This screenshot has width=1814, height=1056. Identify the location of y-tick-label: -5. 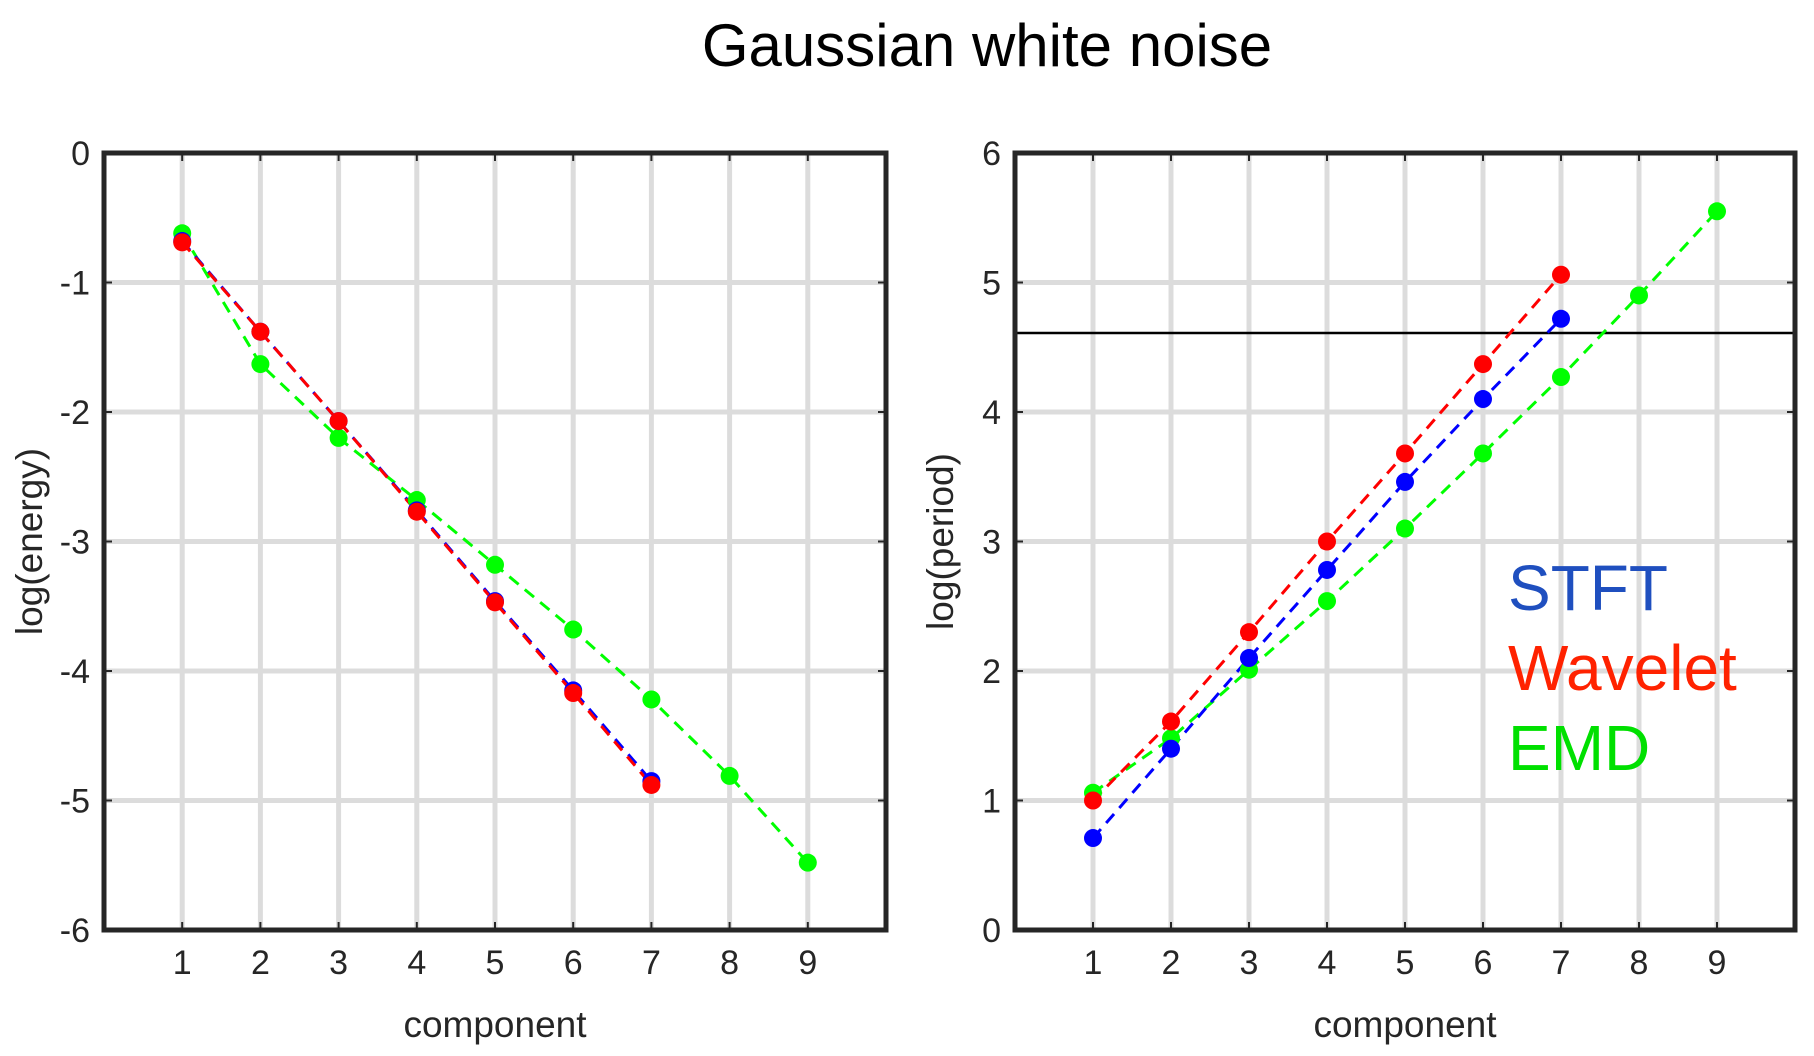
(75, 802).